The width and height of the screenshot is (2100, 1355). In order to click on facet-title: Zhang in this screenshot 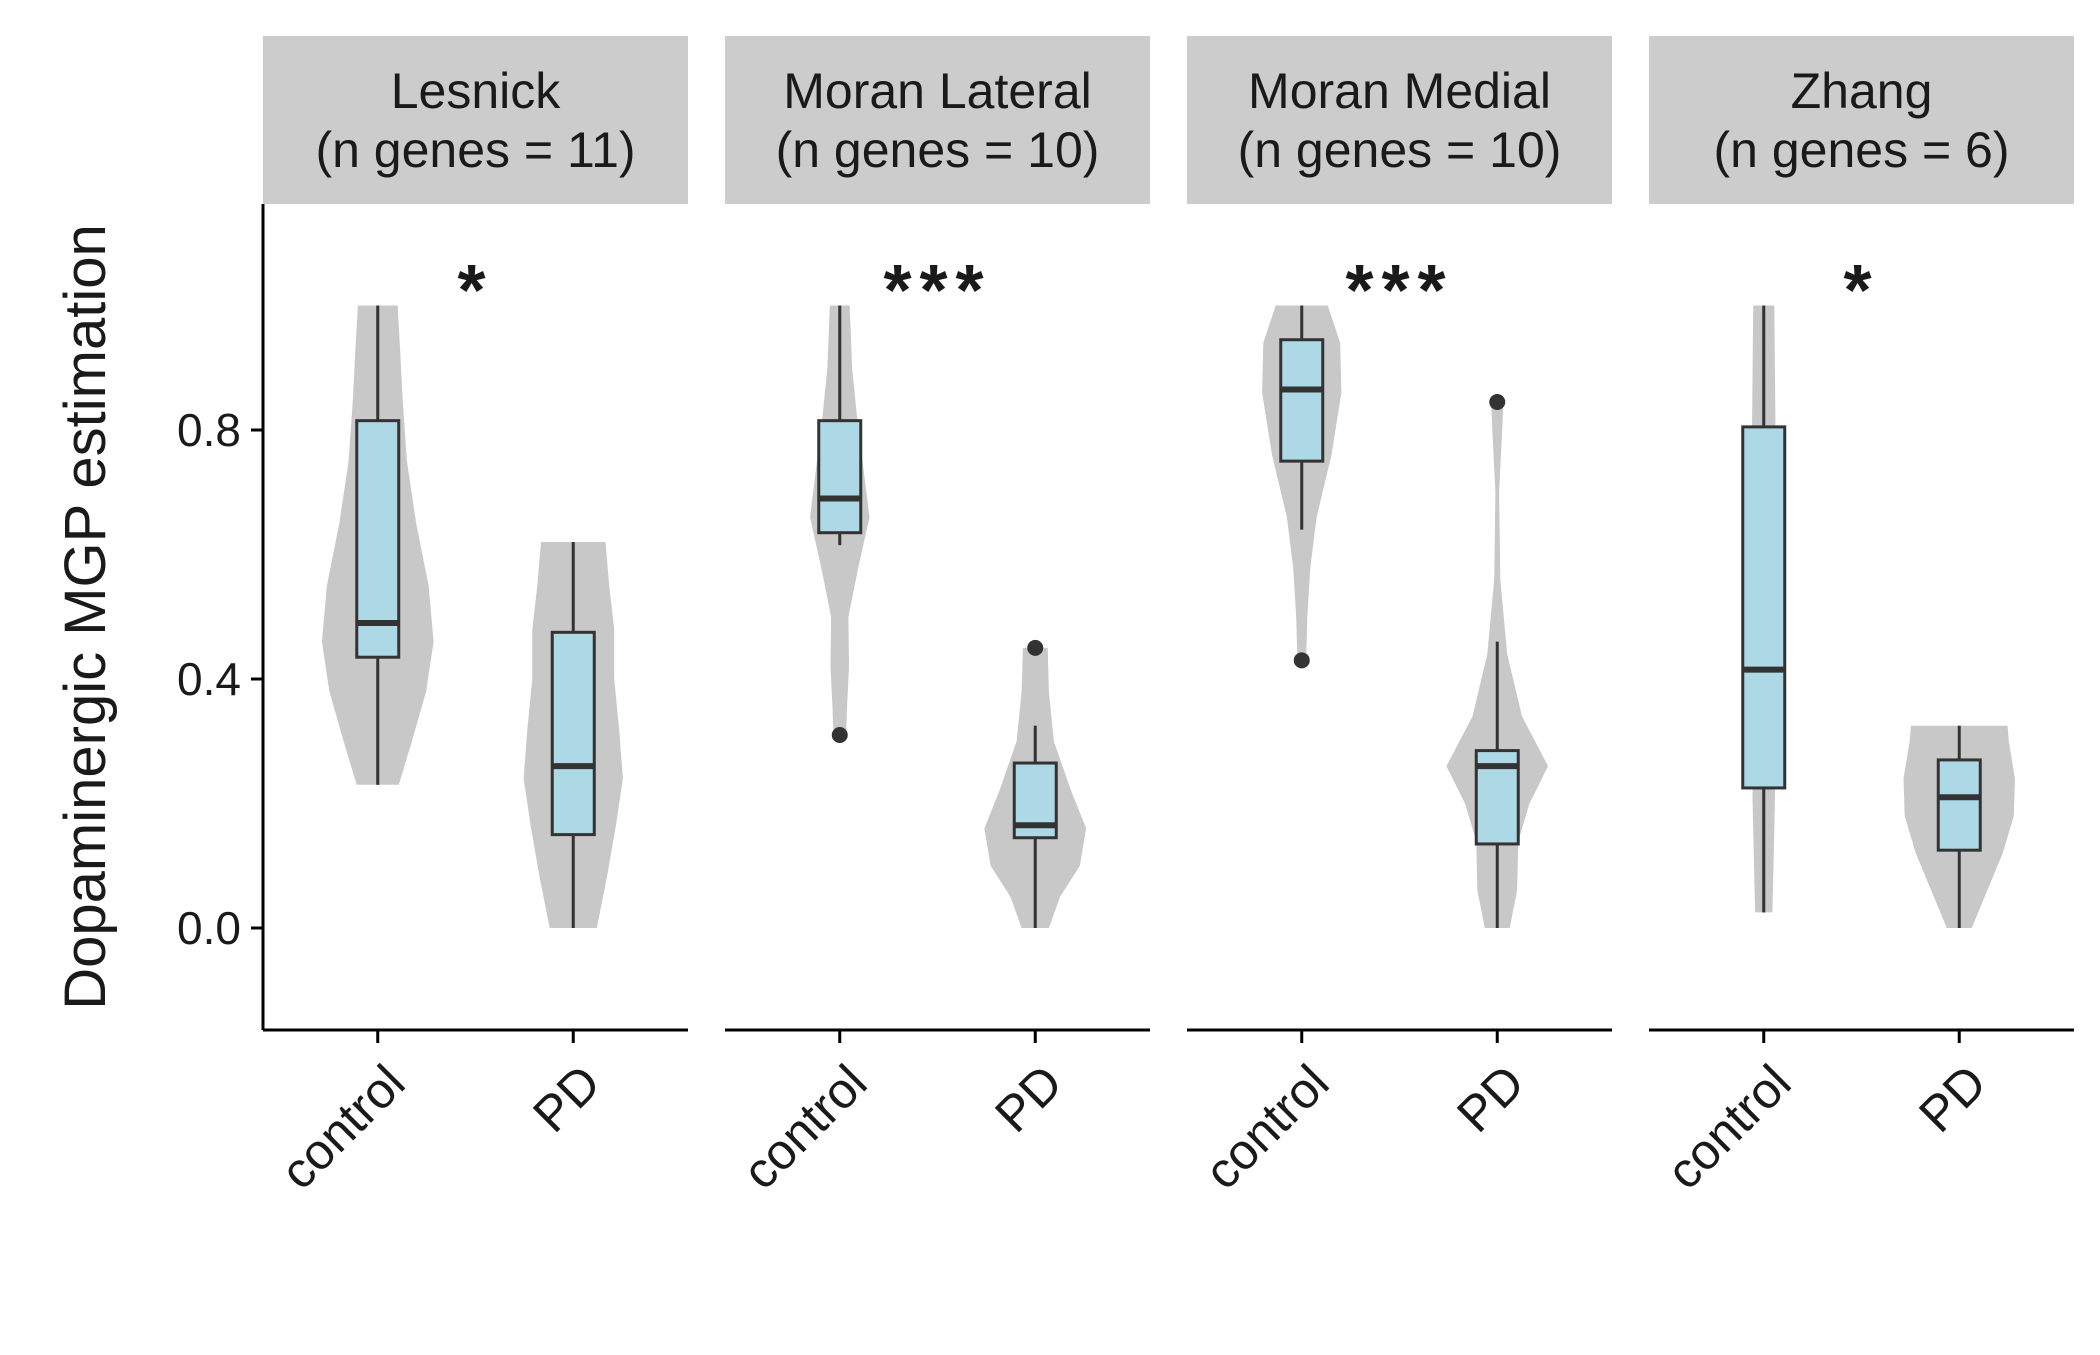, I will do `click(1862, 91)`.